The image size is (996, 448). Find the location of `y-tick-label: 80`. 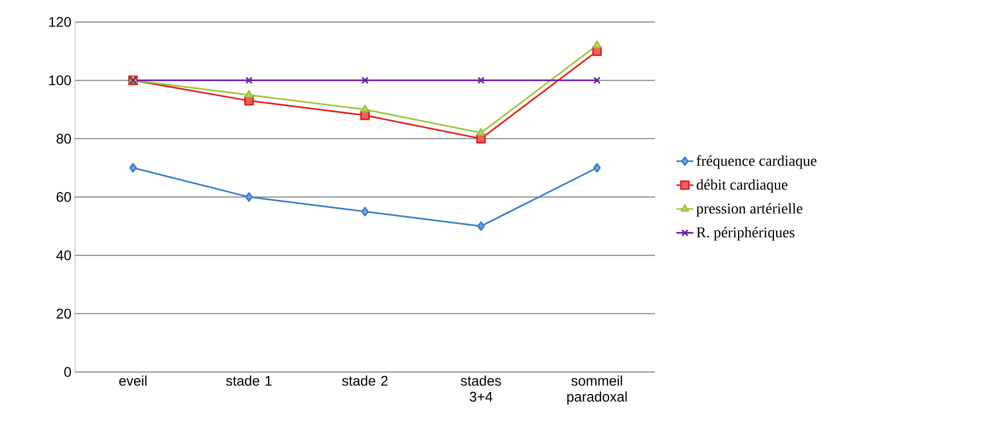

y-tick-label: 80 is located at coordinates (63, 139).